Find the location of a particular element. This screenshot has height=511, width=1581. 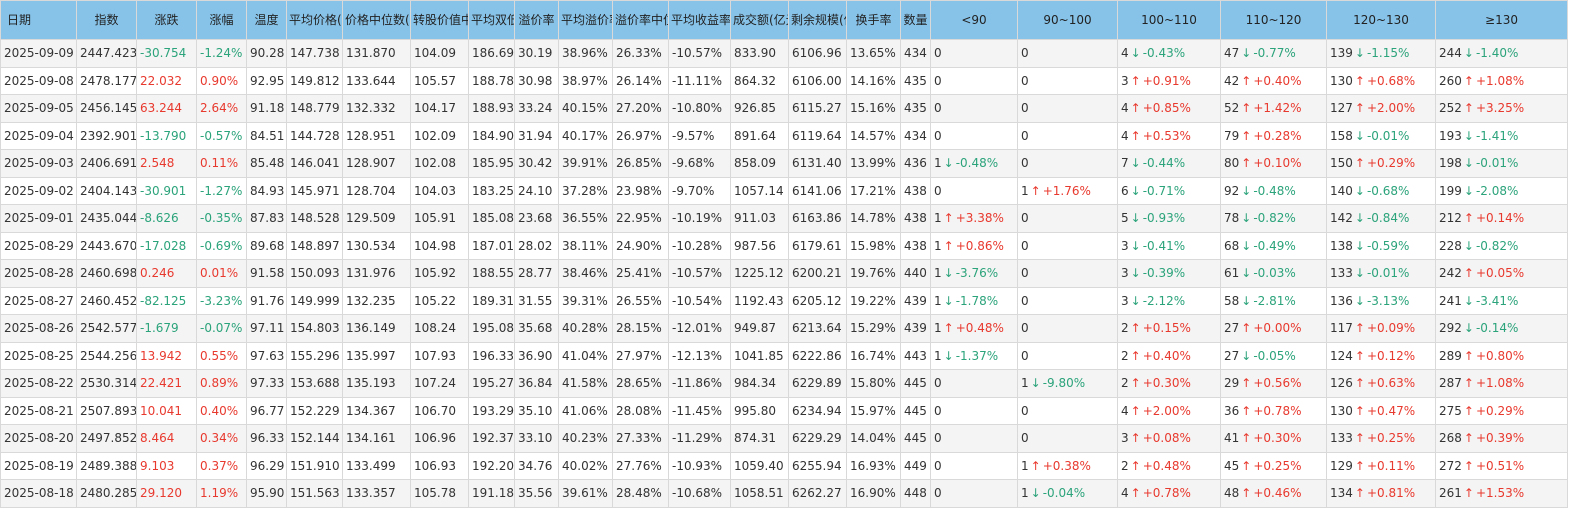

table-cell: 128.704 is located at coordinates (376, 190).